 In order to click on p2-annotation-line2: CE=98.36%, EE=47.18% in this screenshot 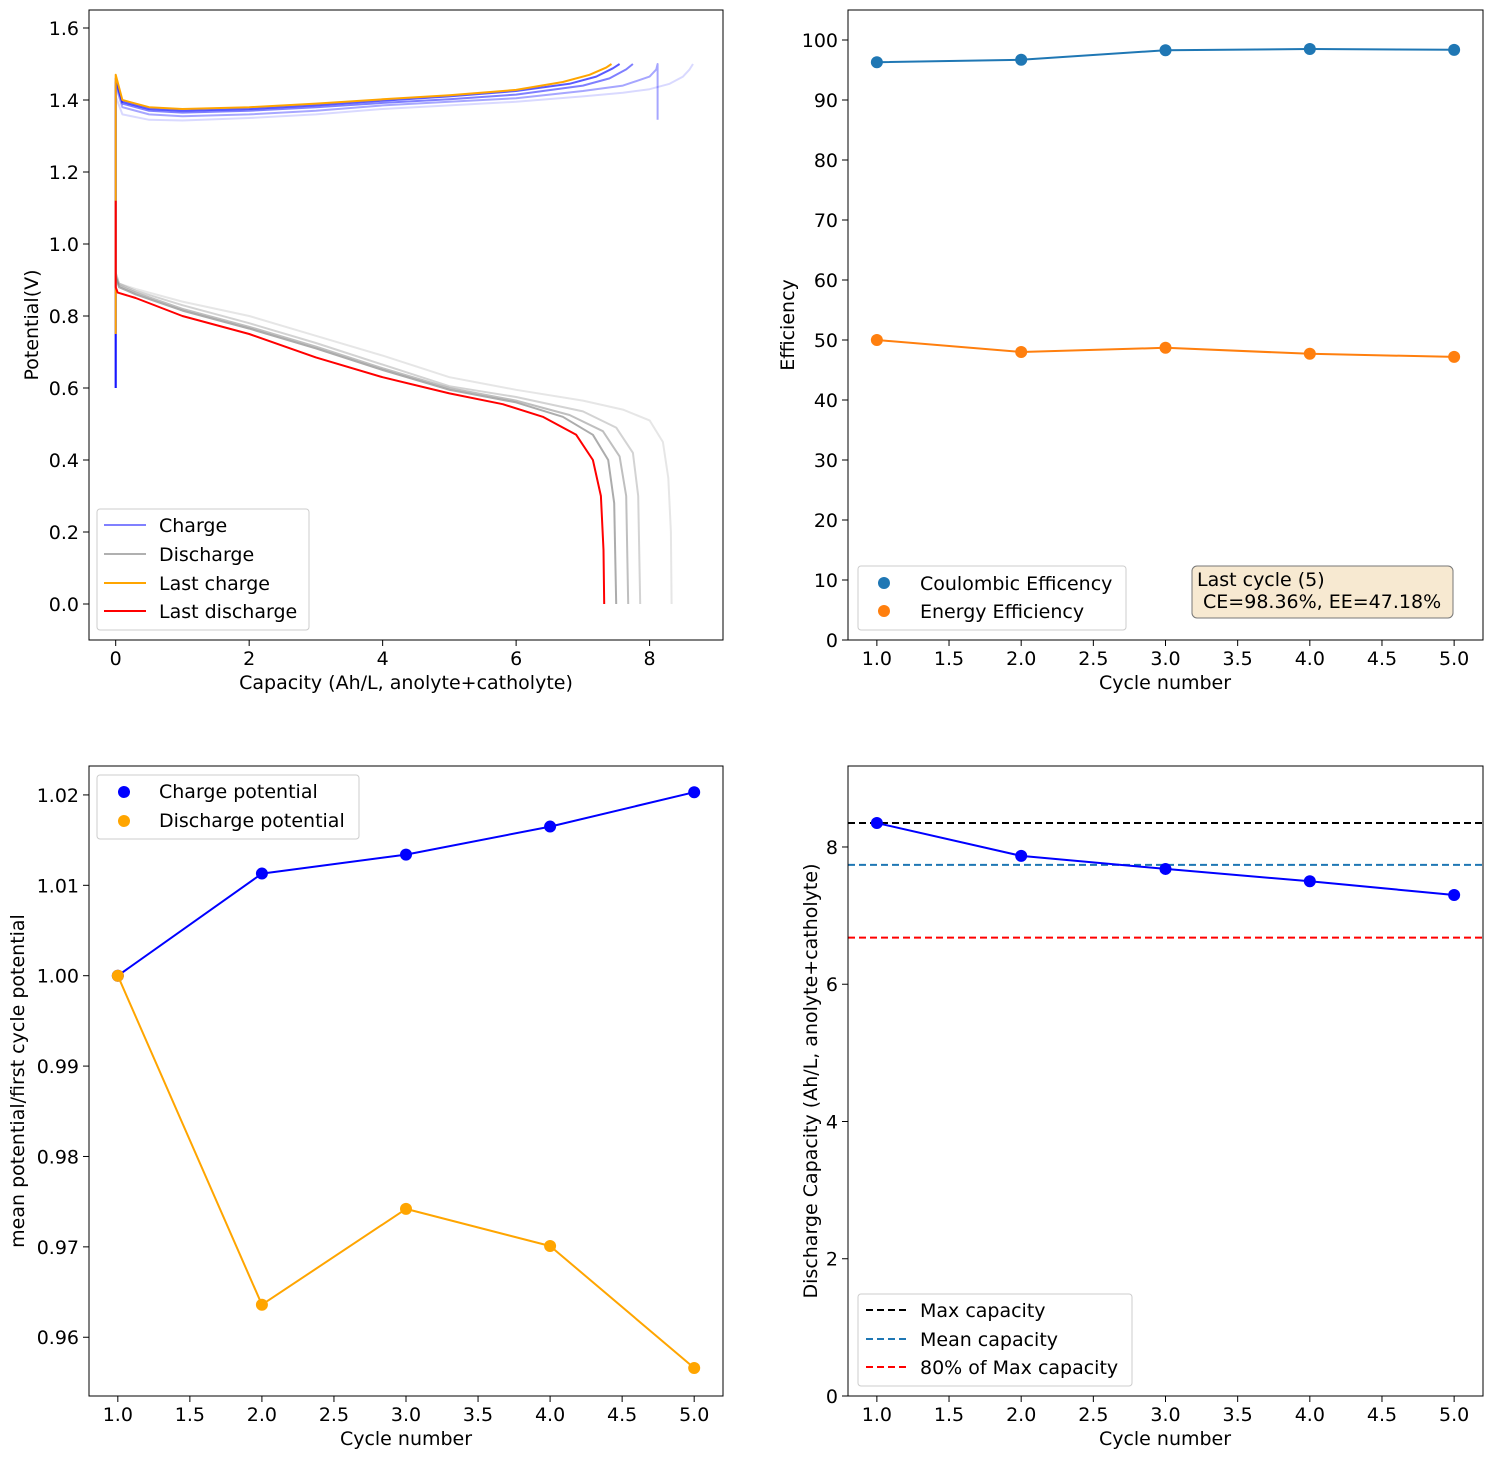, I will do `click(1319, 602)`.